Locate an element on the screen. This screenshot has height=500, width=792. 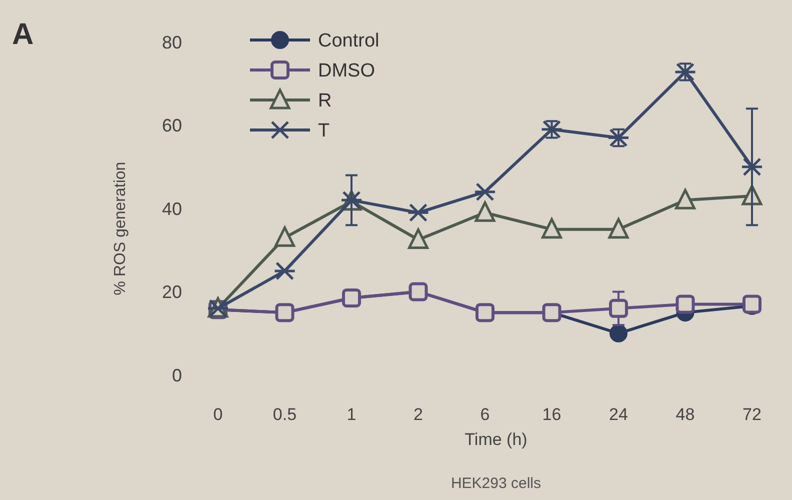
y-tick-label: 60 is located at coordinates (172, 126).